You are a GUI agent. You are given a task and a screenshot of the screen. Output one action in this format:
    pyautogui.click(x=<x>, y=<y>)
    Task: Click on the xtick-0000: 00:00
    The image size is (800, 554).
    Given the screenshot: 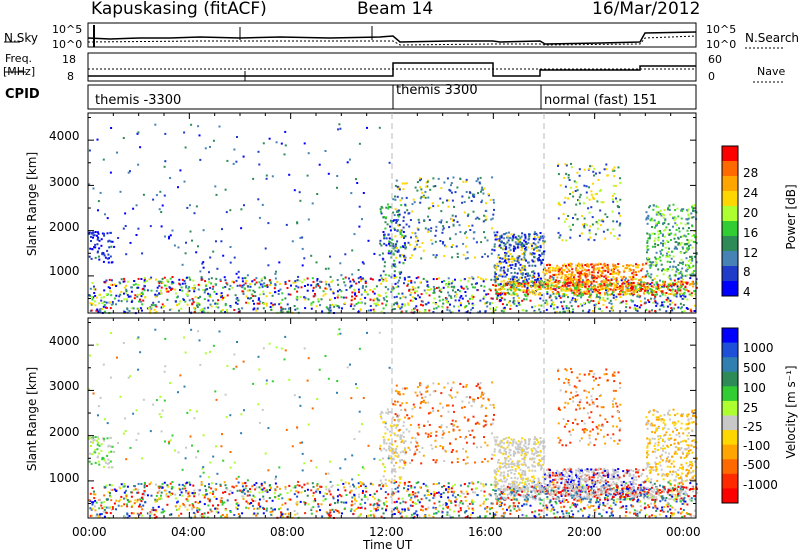 What is the action you would take?
    pyautogui.click(x=89, y=532)
    